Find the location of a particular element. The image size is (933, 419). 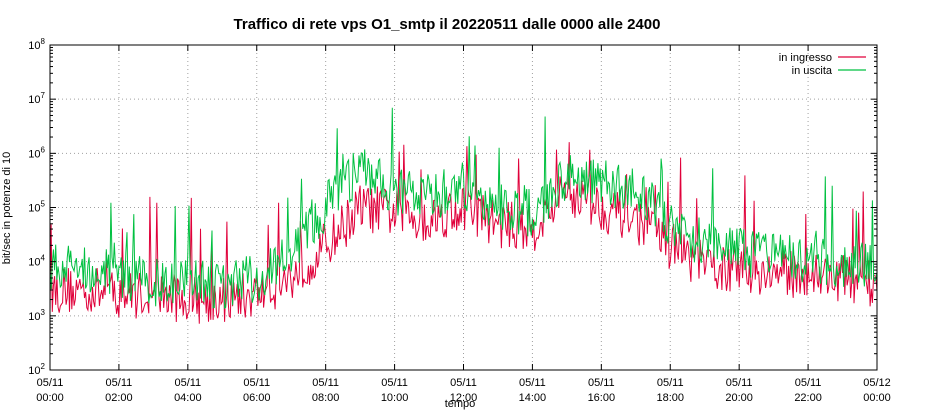

x-tick-time: 02:00 is located at coordinates (119, 398).